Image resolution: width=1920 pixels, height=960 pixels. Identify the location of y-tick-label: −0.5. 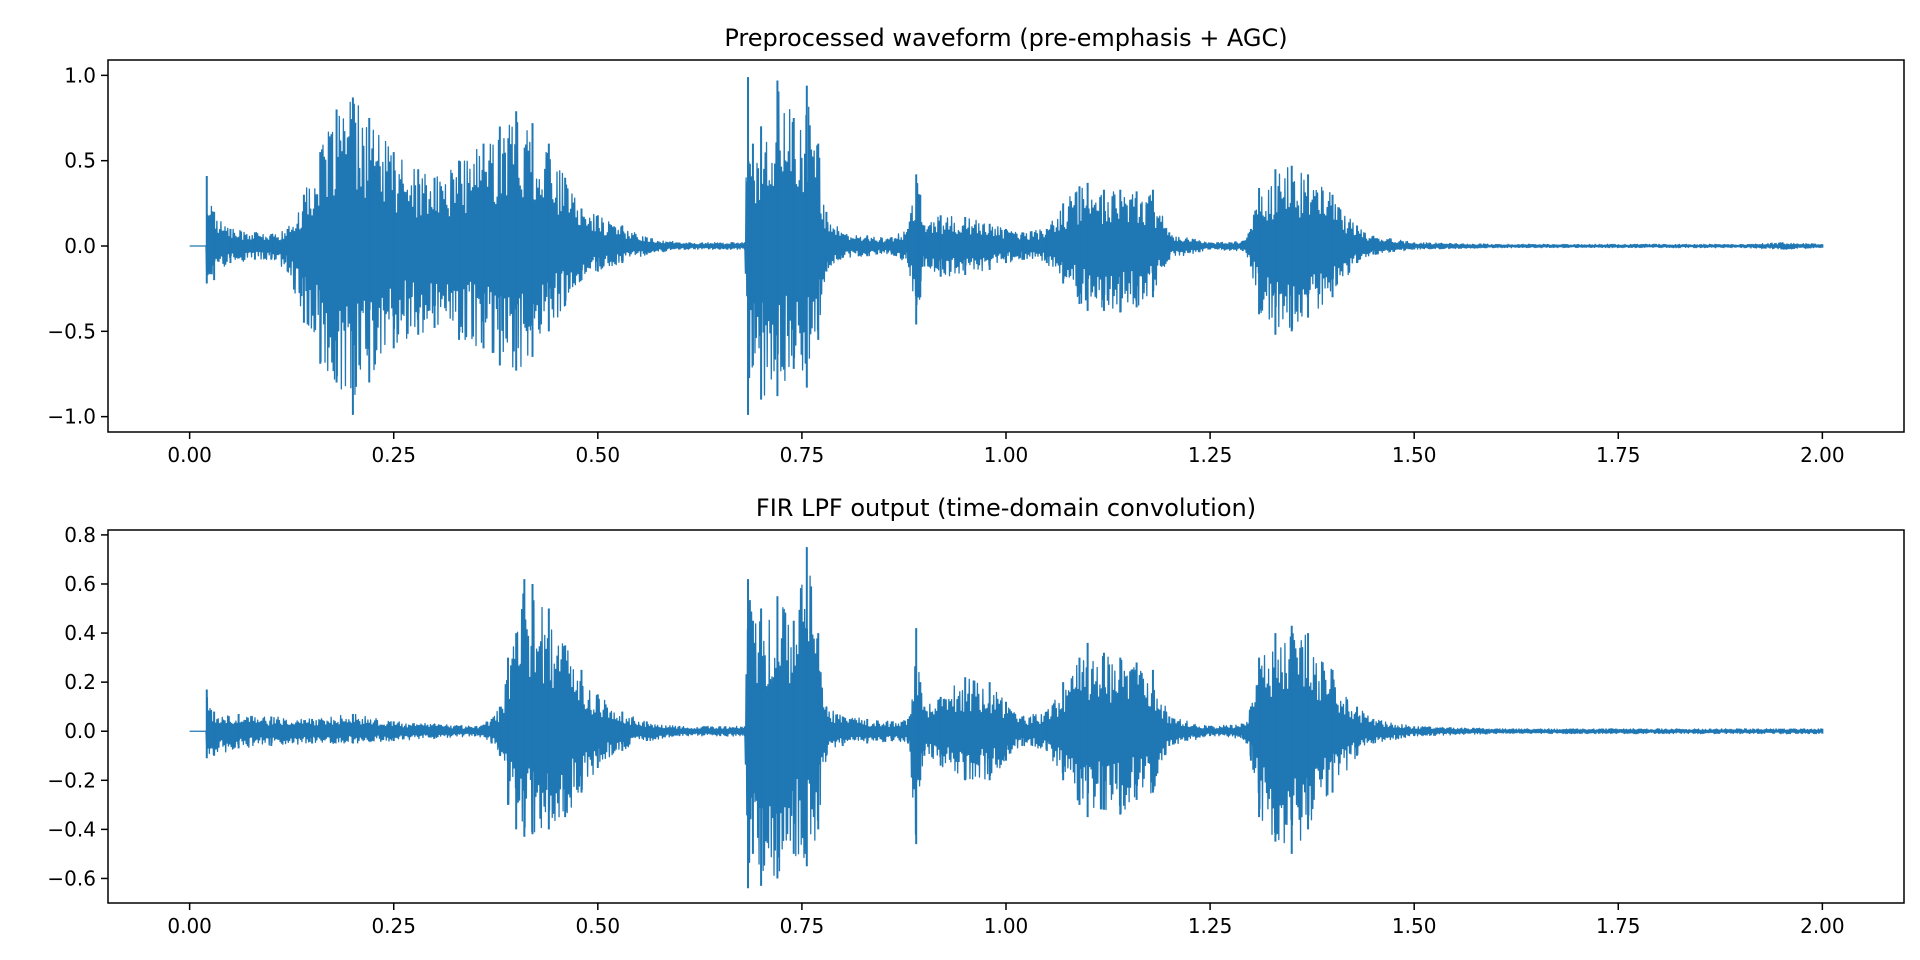
(71, 331).